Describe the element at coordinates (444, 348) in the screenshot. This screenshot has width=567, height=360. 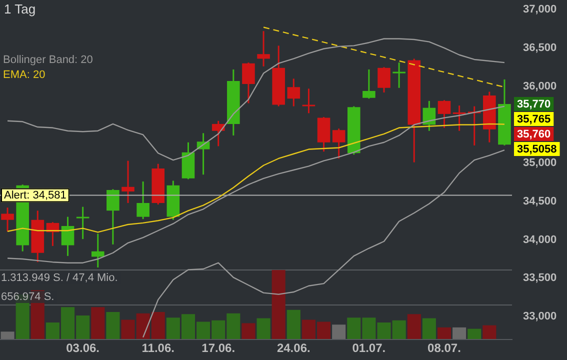
I see `x-tick-label: 08.07.` at that location.